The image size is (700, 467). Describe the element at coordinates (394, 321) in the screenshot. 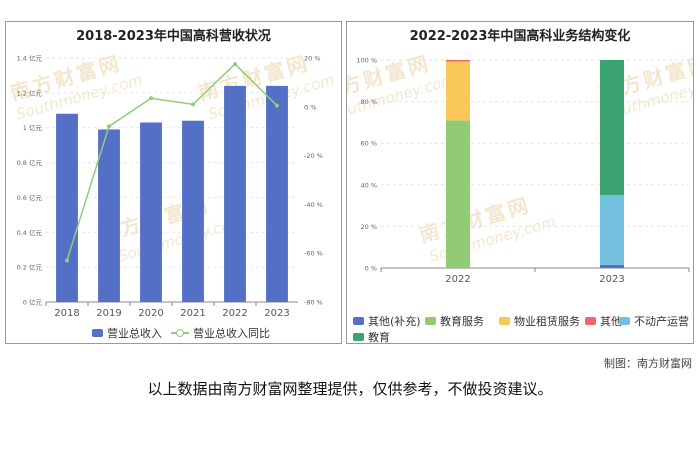

I see `legend-label: 其他(补充)` at that location.